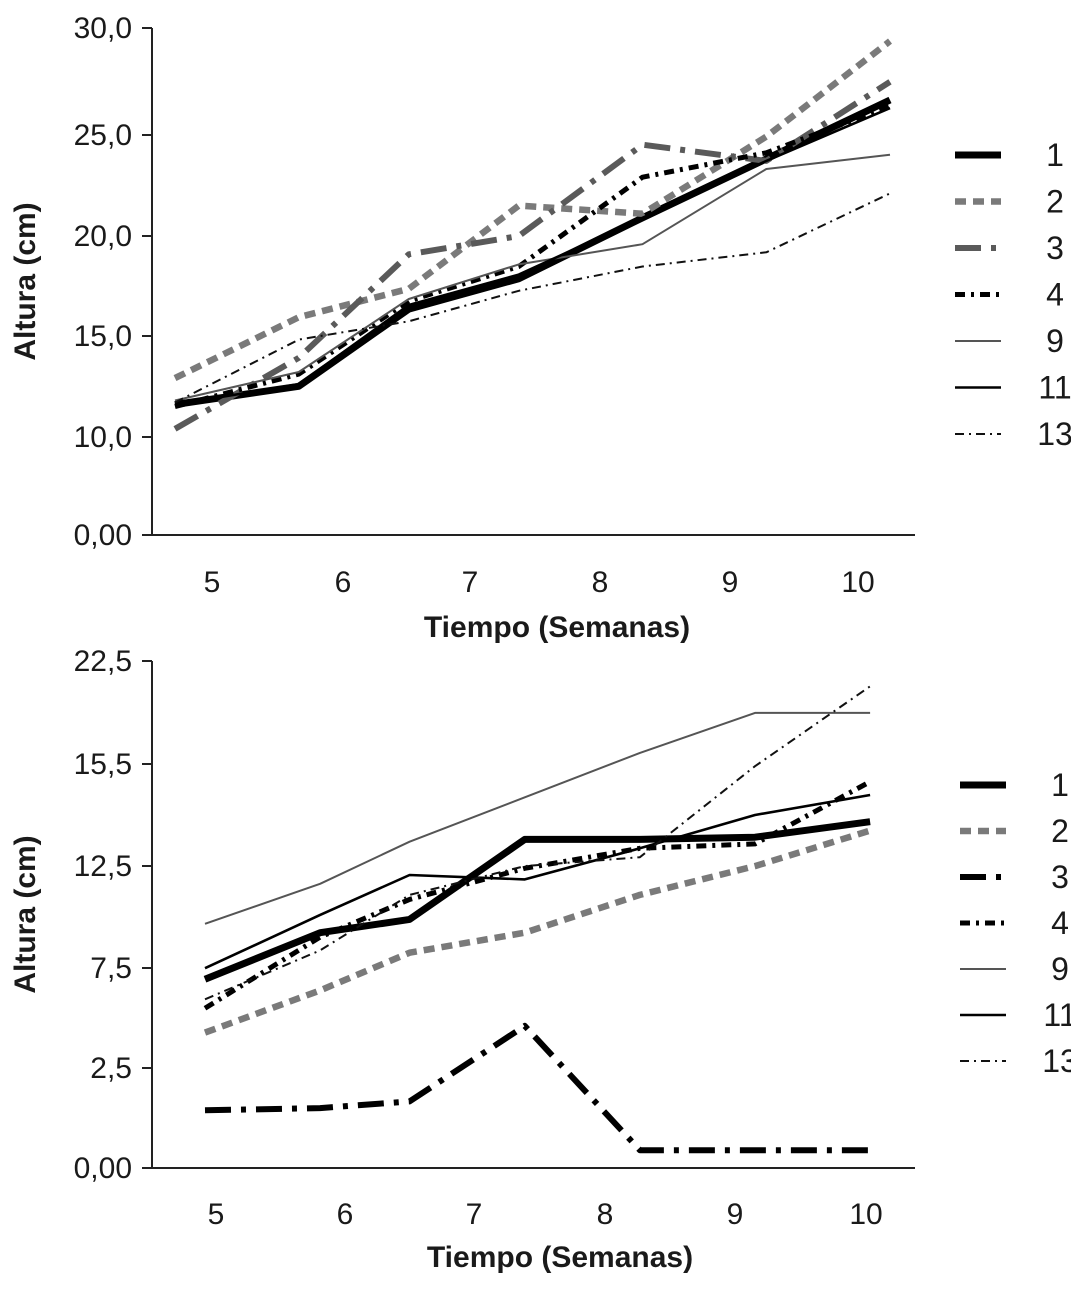 This screenshot has height=1293, width=1071. Describe the element at coordinates (103, 866) in the screenshot. I see `y-tick-label: 12,5` at that location.